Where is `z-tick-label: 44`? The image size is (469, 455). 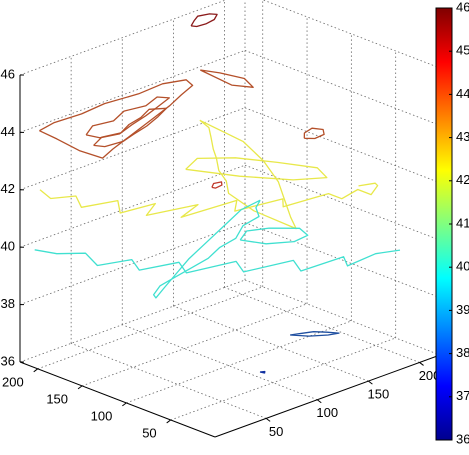 z-tick-label: 44 is located at coordinates (8, 131).